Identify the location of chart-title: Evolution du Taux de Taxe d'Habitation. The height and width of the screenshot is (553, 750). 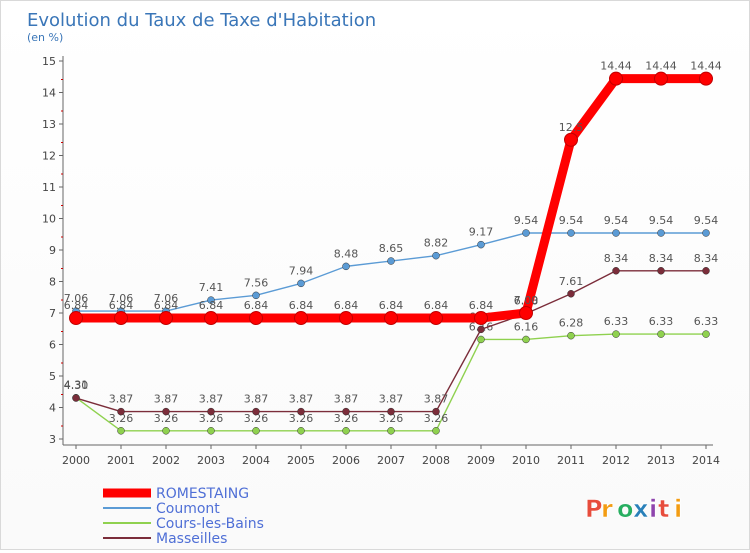
(201, 20).